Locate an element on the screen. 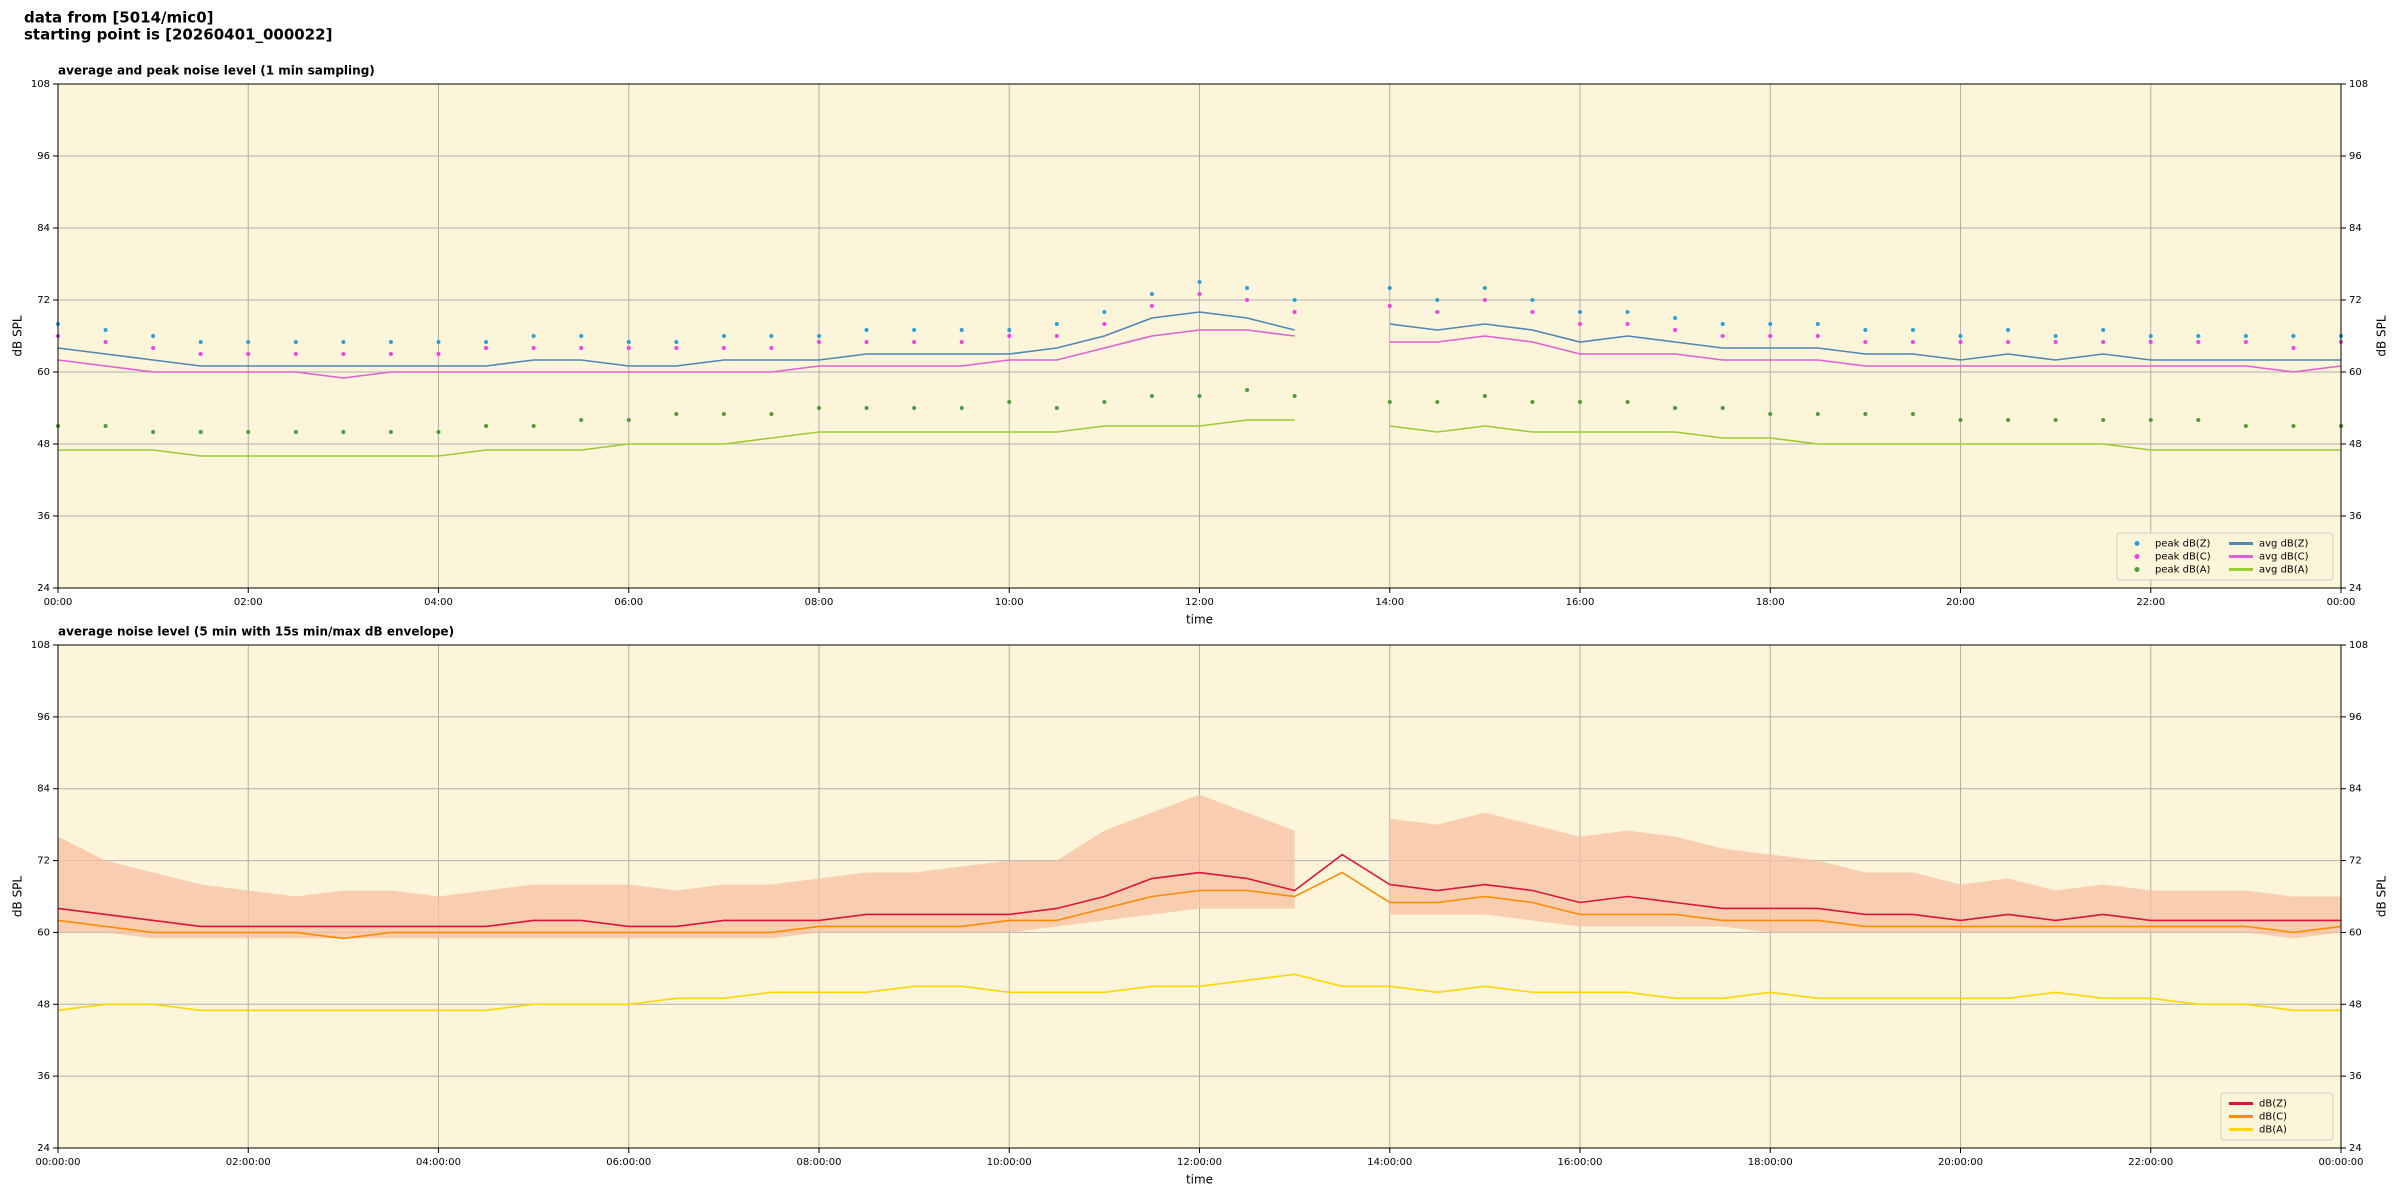 This screenshot has height=1204, width=2400. y-tick-label-right: 48 is located at coordinates (2355, 444).